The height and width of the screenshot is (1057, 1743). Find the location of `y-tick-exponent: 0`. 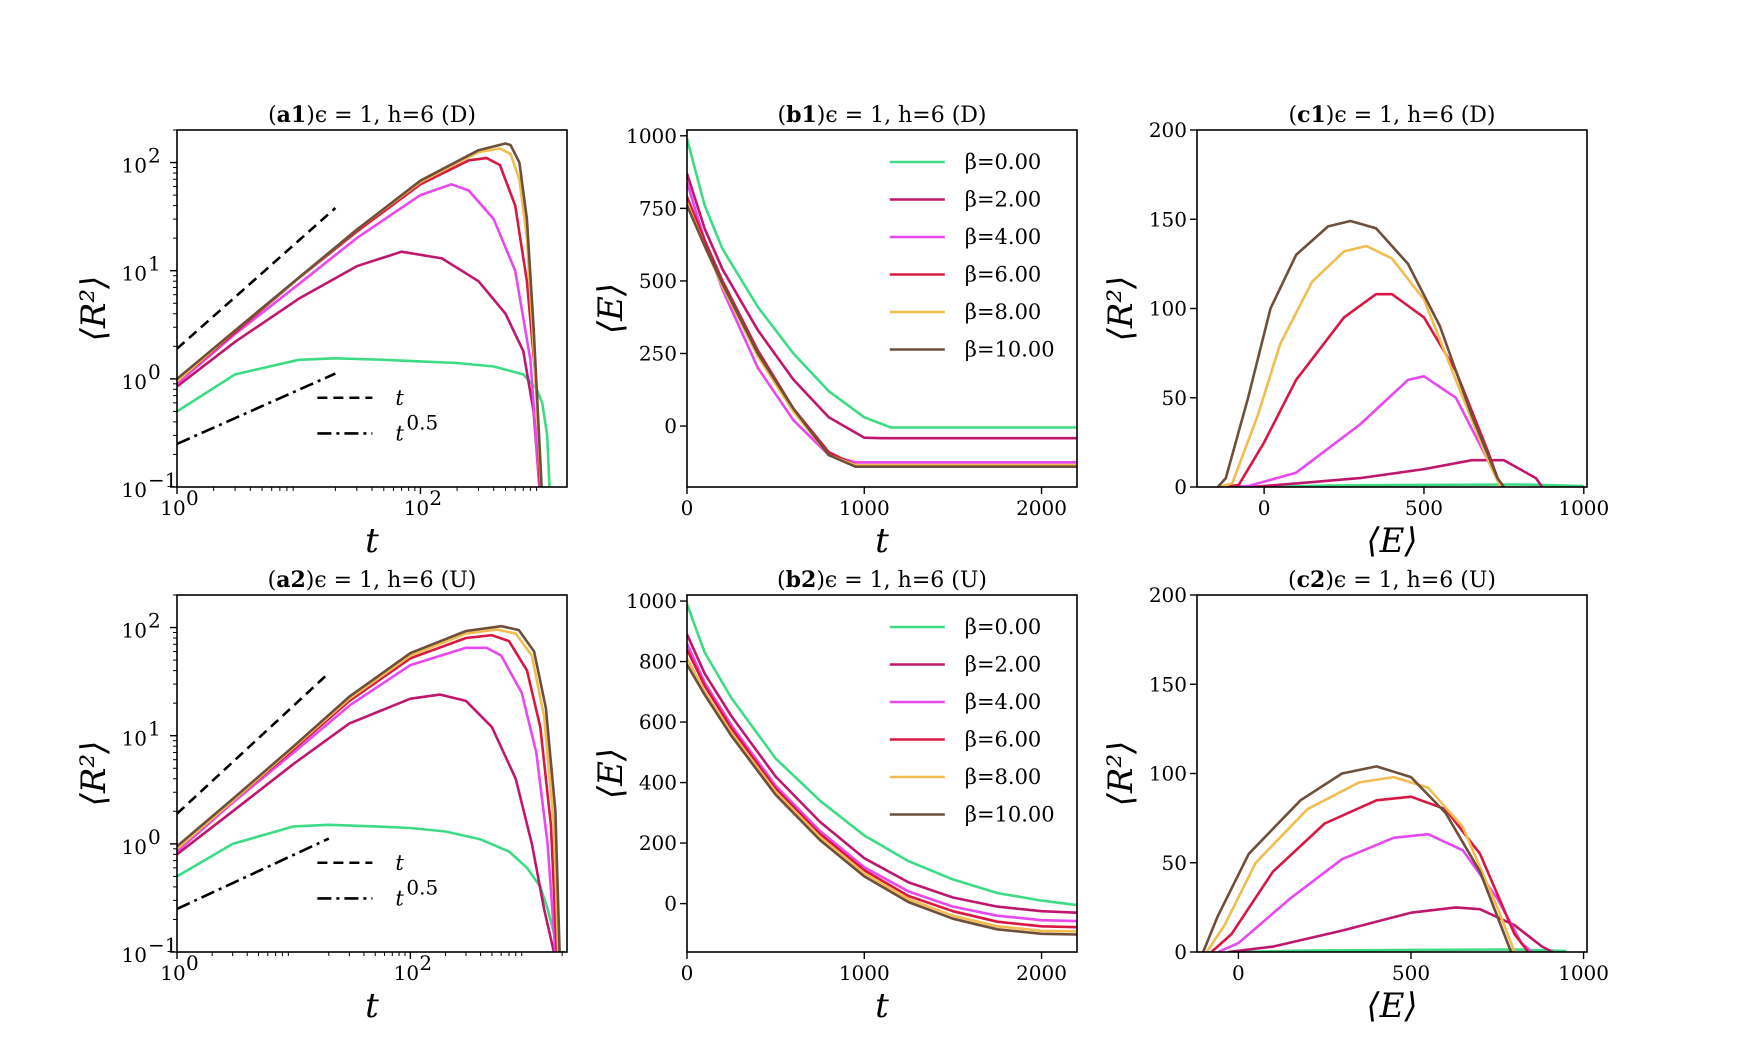

y-tick-exponent: 0 is located at coordinates (154, 372).